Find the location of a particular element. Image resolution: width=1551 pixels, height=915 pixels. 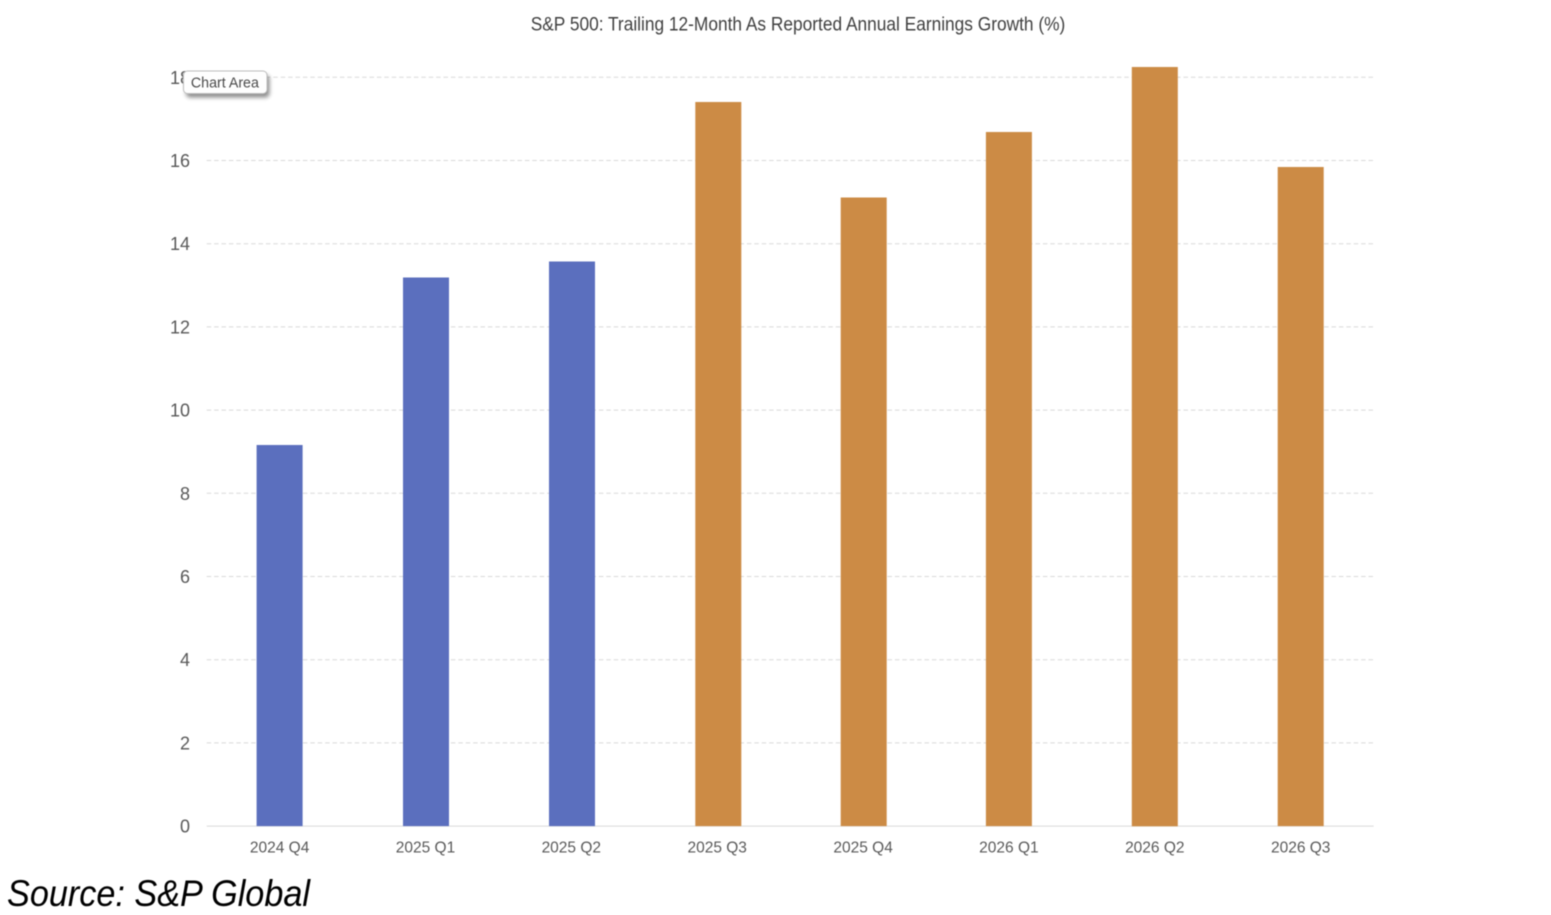

svg-text: Source: S&P Global is located at coordinates (159, 893).